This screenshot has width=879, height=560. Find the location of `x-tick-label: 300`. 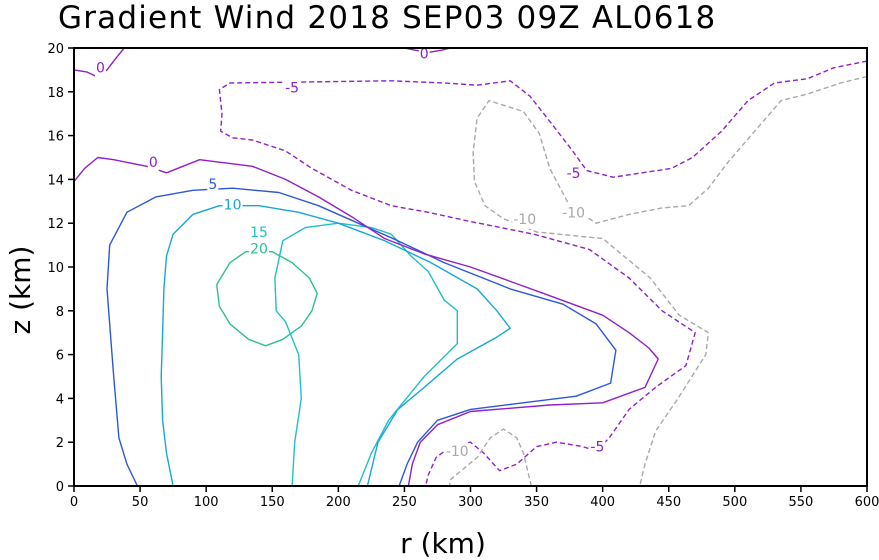

x-tick-label: 300 is located at coordinates (470, 502).